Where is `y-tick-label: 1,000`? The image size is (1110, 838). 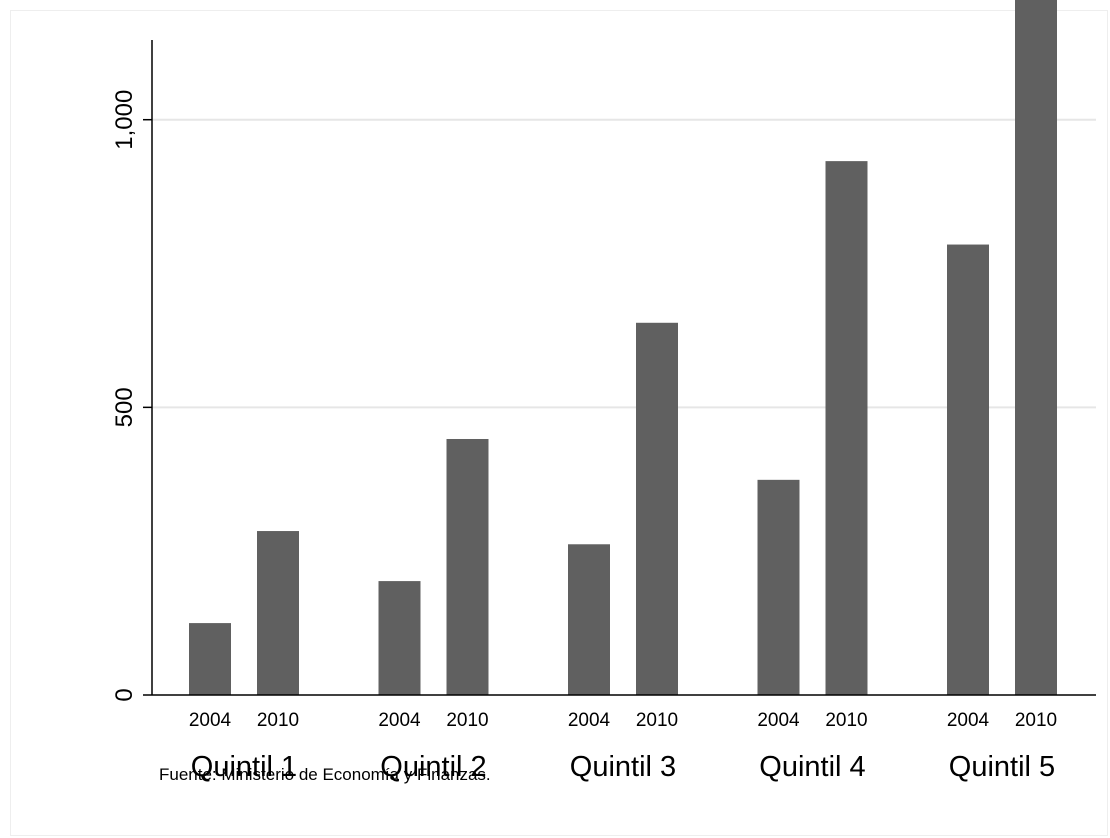 y-tick-label: 1,000 is located at coordinates (124, 120).